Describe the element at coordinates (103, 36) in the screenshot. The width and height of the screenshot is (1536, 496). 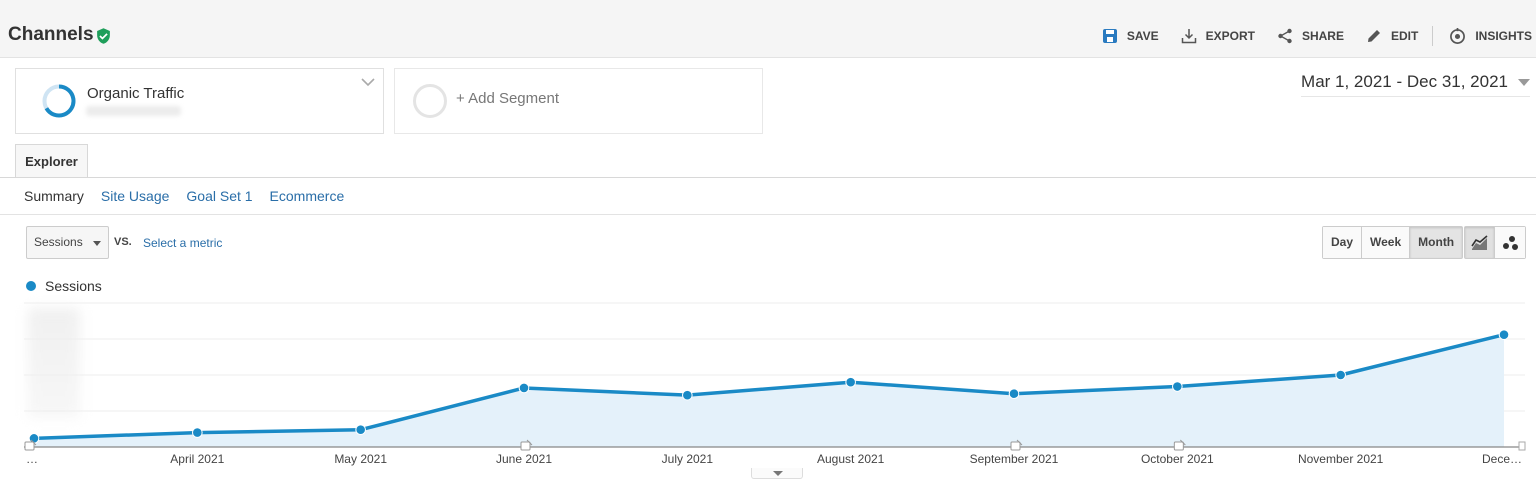
I see `verified-shield-icon` at that location.